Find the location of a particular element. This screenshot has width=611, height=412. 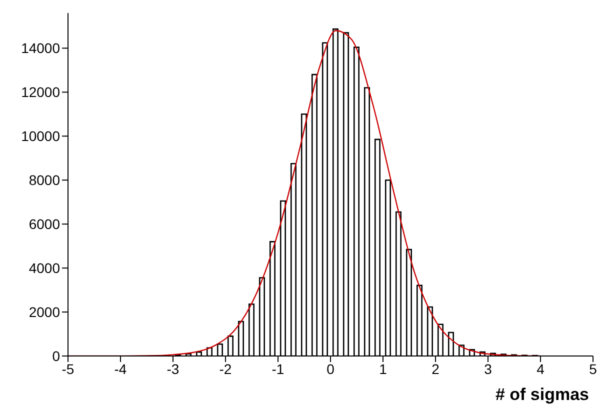

x-axis-title: # of sigmas is located at coordinates (542, 394).